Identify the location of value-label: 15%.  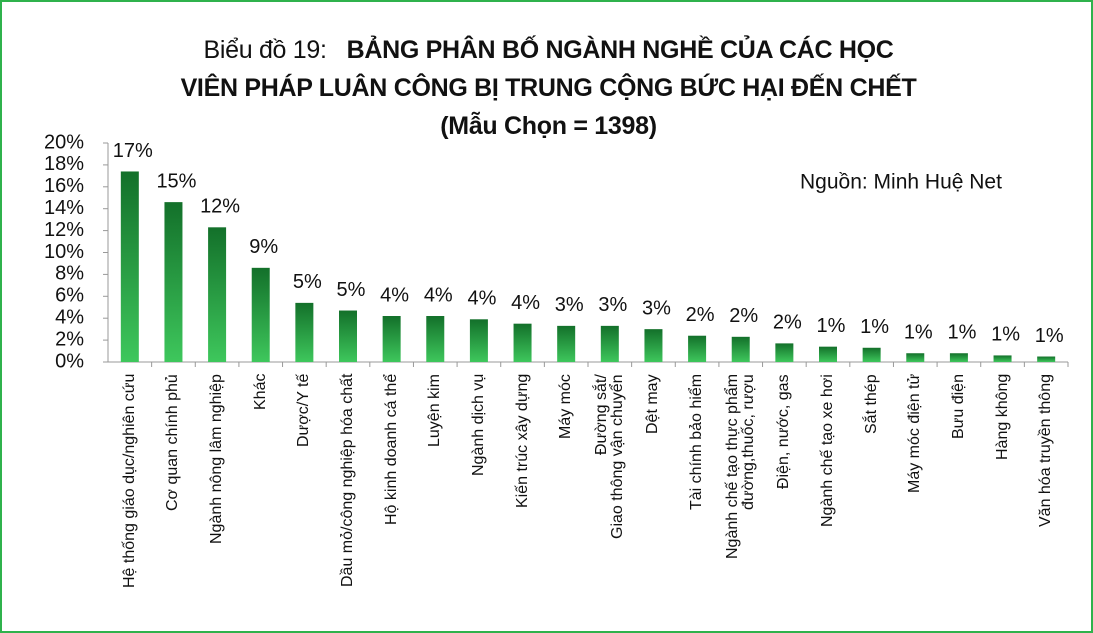
(176, 181).